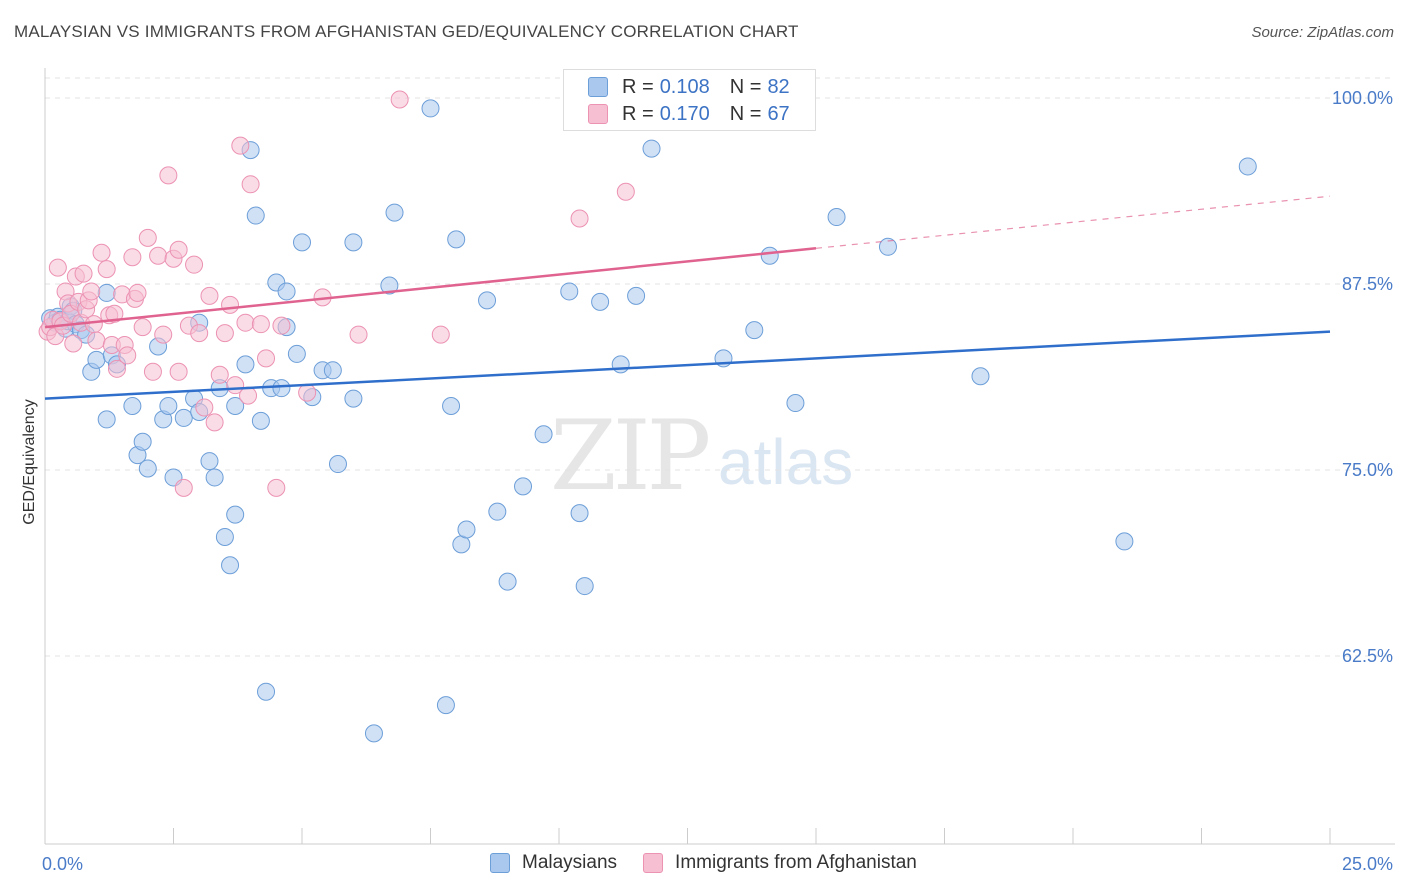 The width and height of the screenshot is (1406, 892). What do you see at coordinates (638, 113) in the screenshot?
I see `legend-r-label: R =` at bounding box center [638, 113].